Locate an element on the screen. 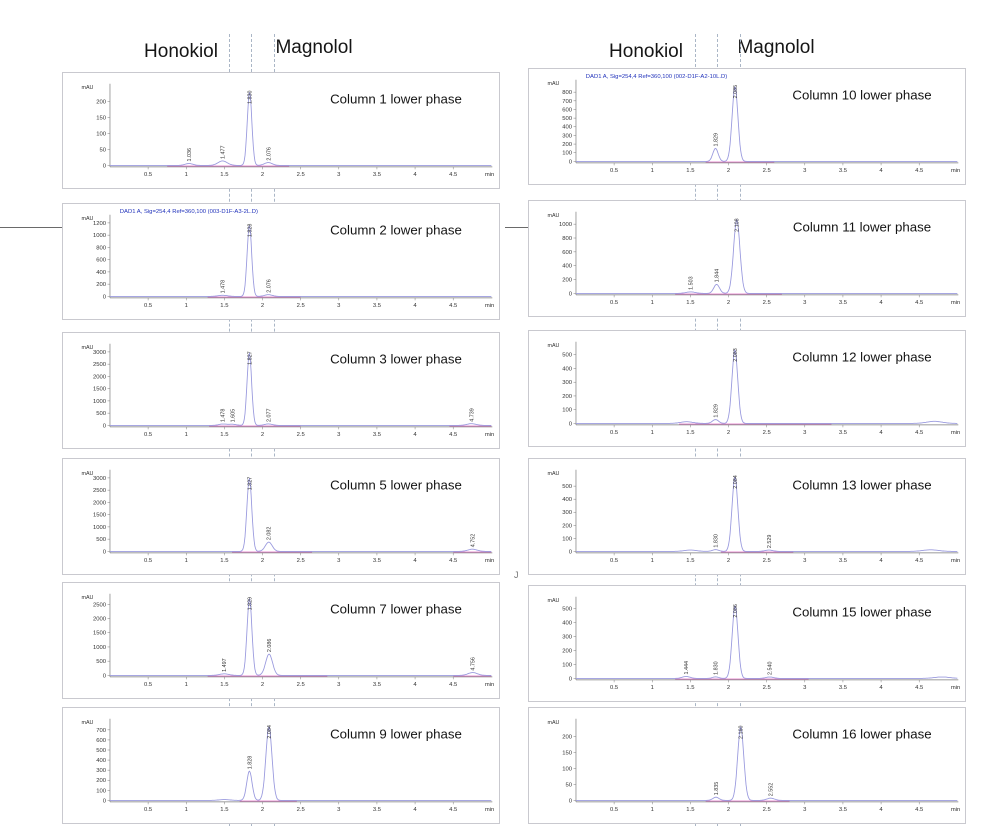  connector-line-left is located at coordinates (31, 227).